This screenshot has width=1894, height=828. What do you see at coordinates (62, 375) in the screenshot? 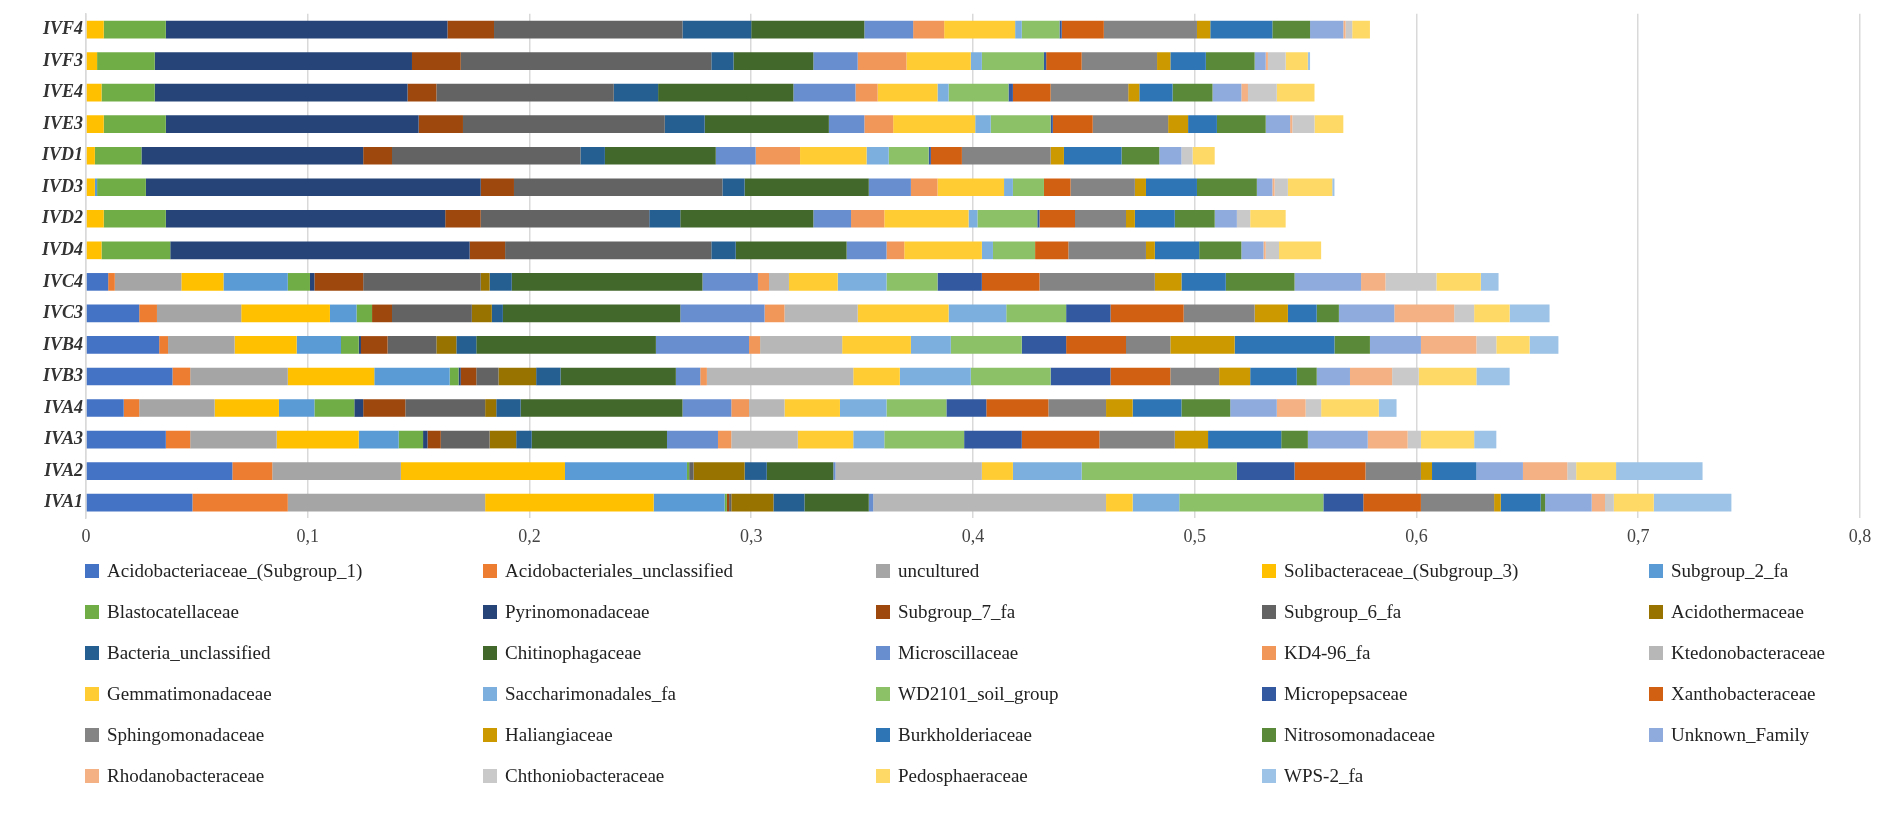
I see `y-tick-label: IVB3` at bounding box center [62, 375].